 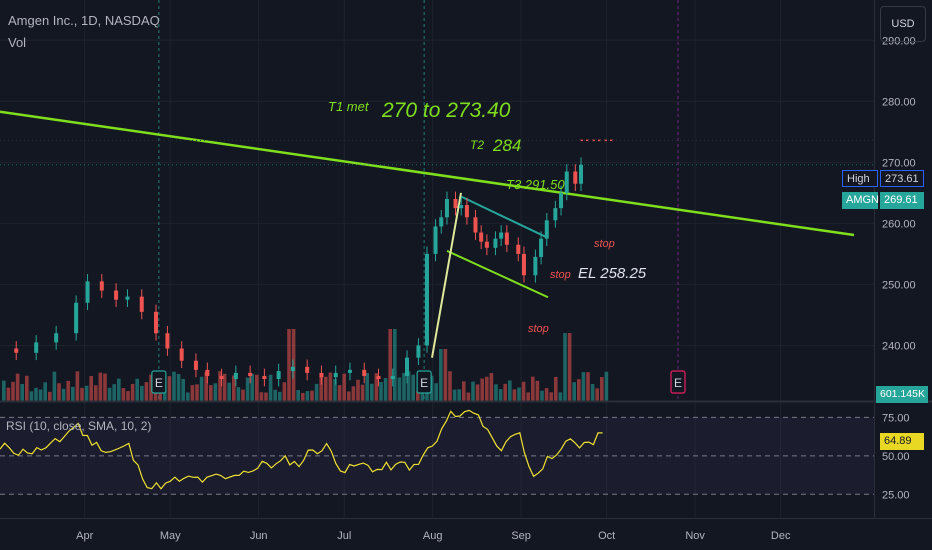 What do you see at coordinates (781, 536) in the screenshot?
I see `time-tick-label: Dec` at bounding box center [781, 536].